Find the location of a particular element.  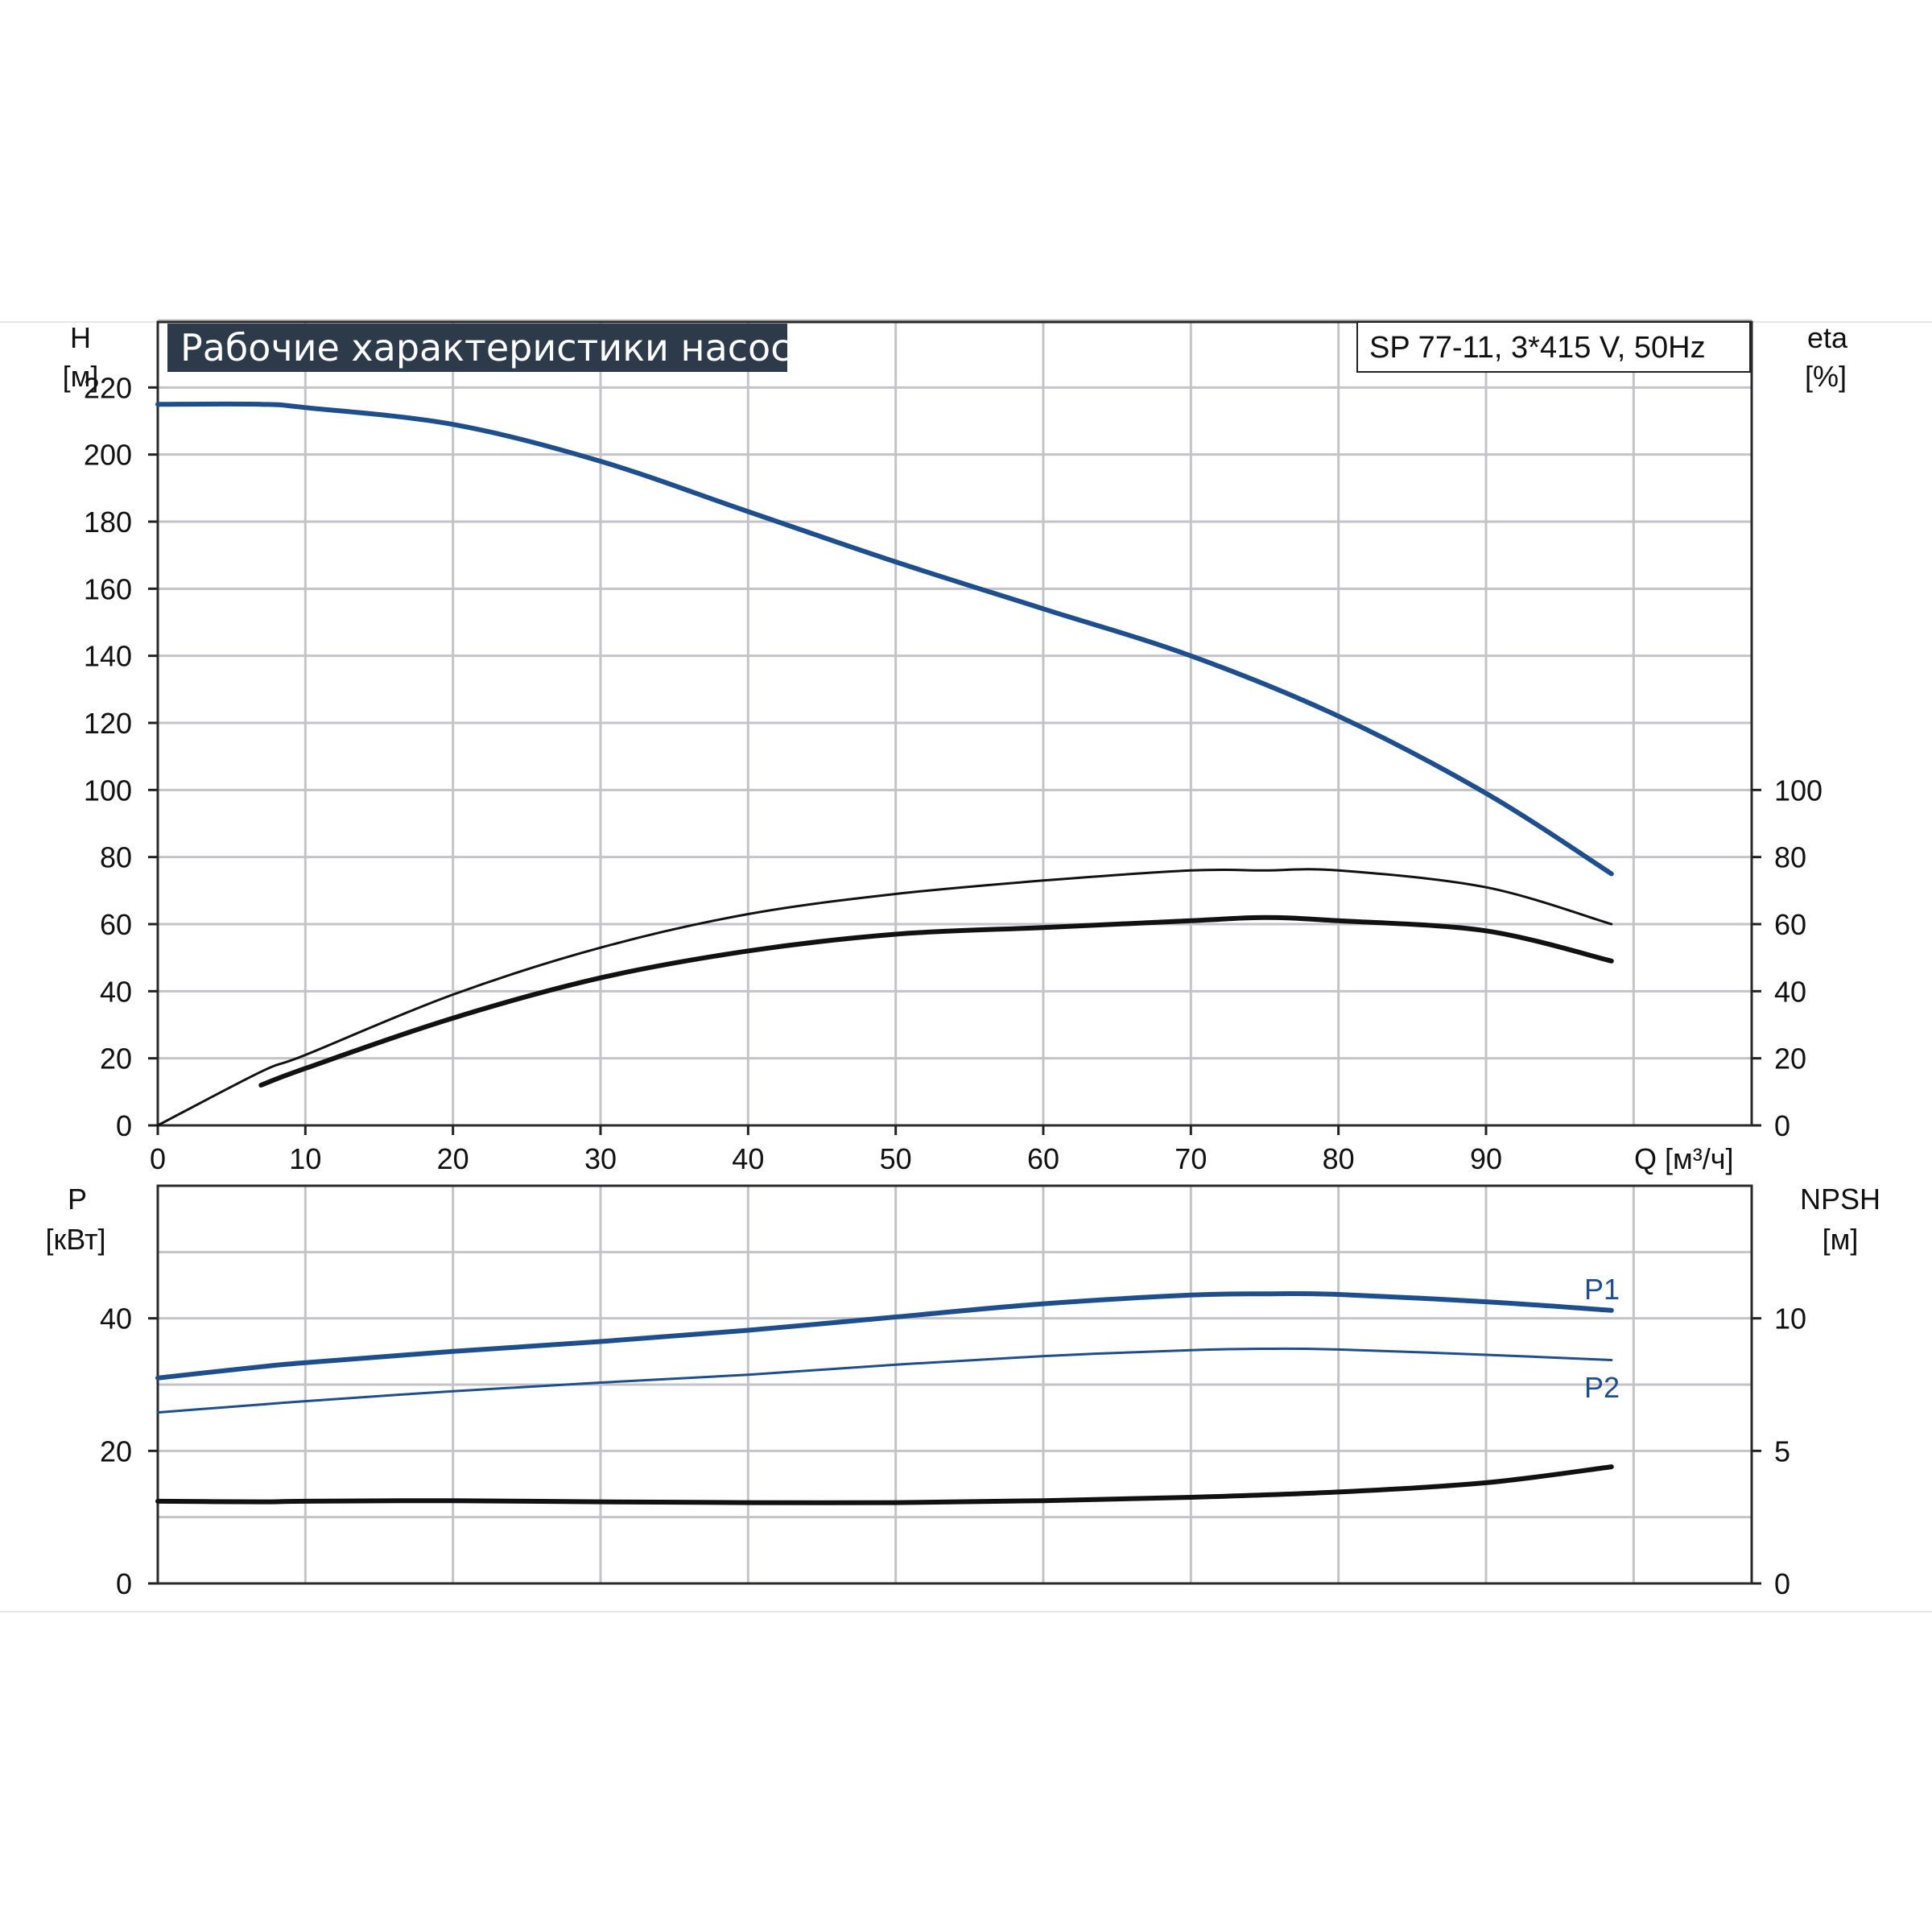

bottom-right-axis-unit: [м] is located at coordinates (1841, 1239).